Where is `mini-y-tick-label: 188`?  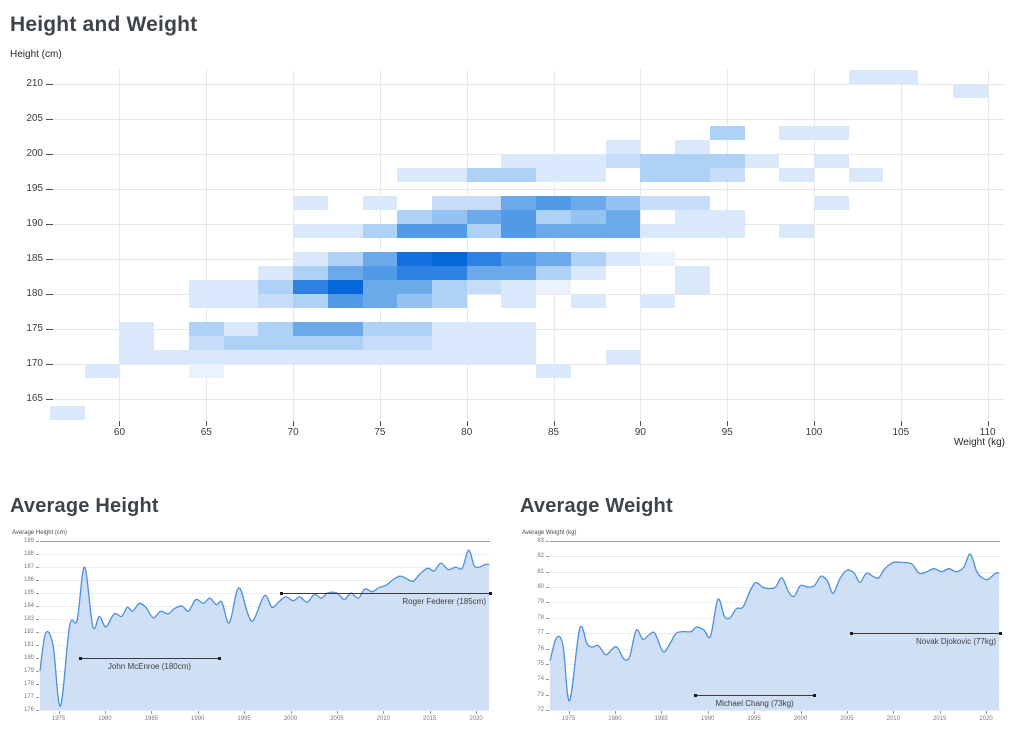 mini-y-tick-label: 188 is located at coordinates (28, 554).